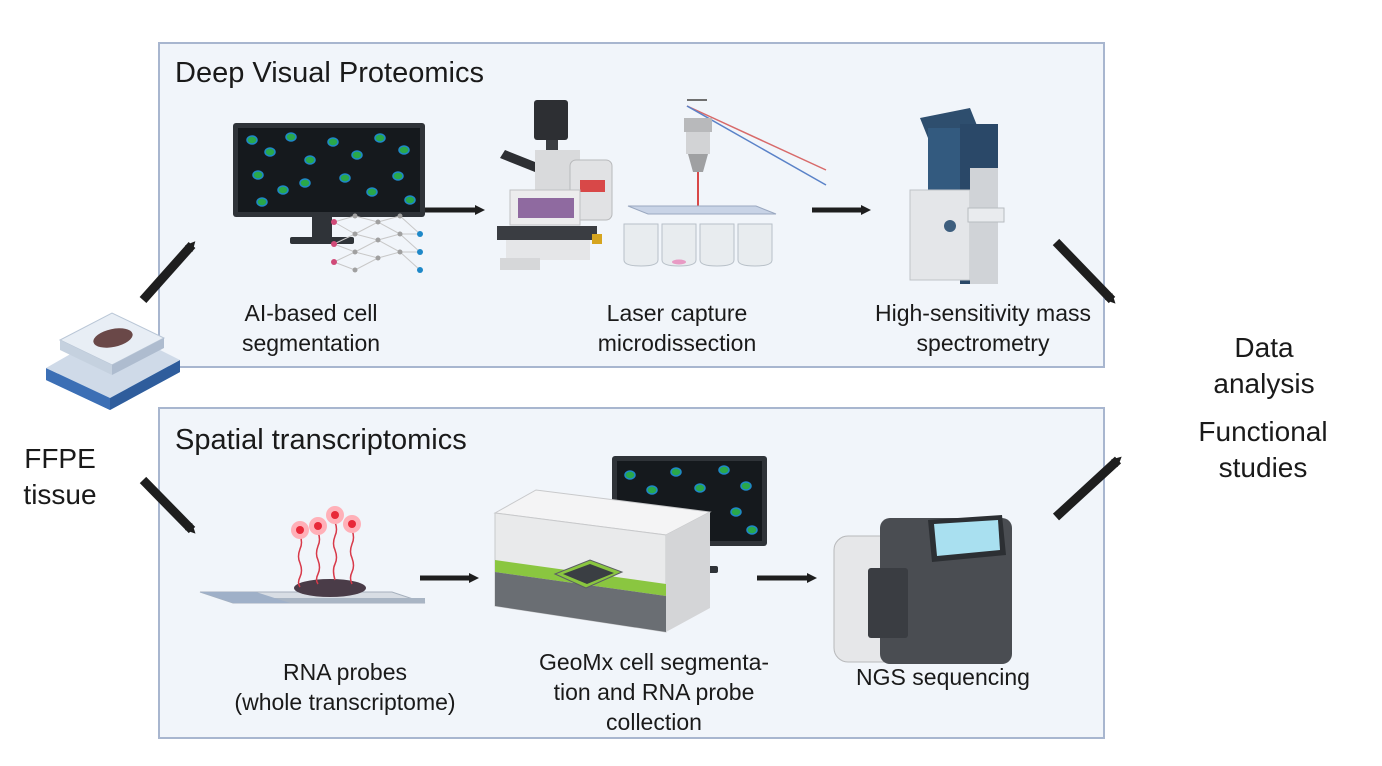 This screenshot has height=766, width=1382. I want to click on microscope-icon, so click(555, 185).